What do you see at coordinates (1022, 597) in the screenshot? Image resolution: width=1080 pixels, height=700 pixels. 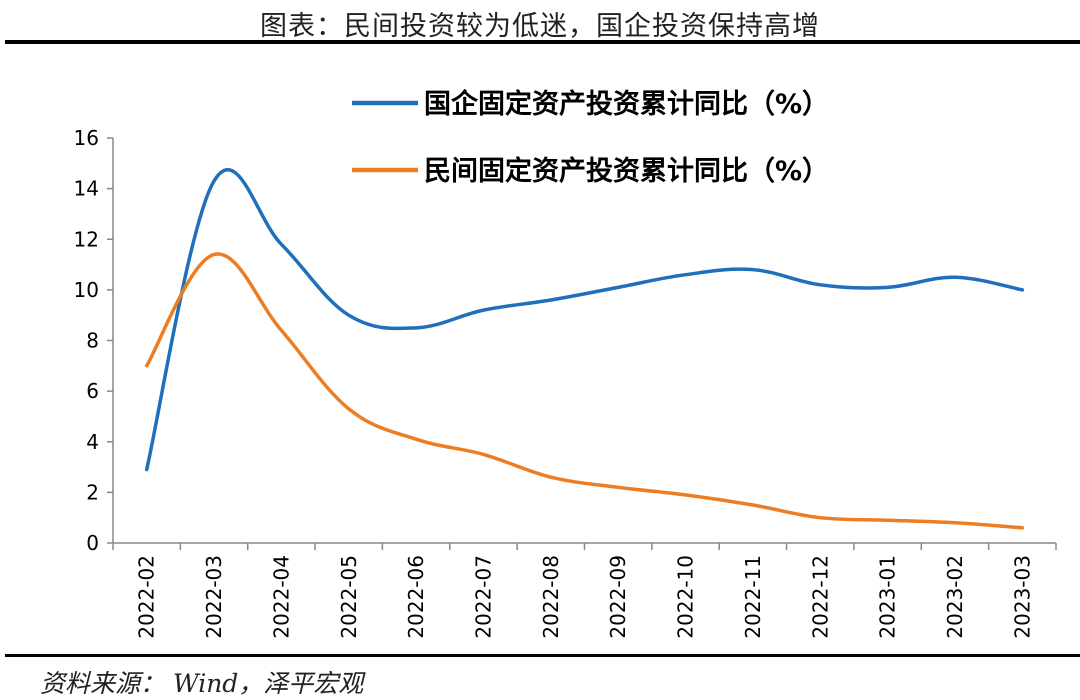 I see `x-tick-label: 2023-03` at bounding box center [1022, 597].